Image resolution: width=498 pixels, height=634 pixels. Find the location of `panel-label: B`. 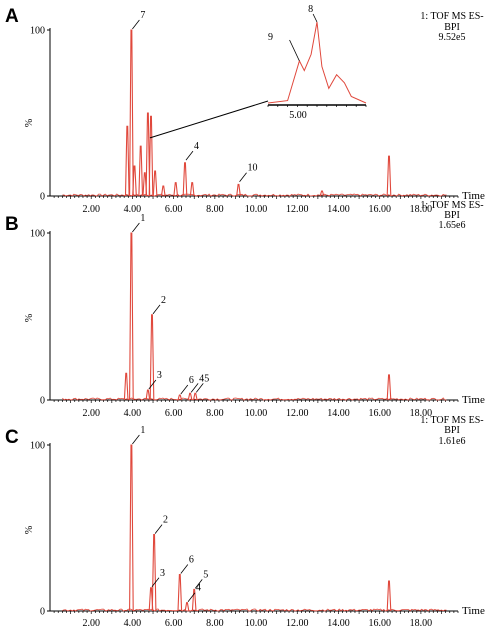

panel-label: B is located at coordinates (12, 224).